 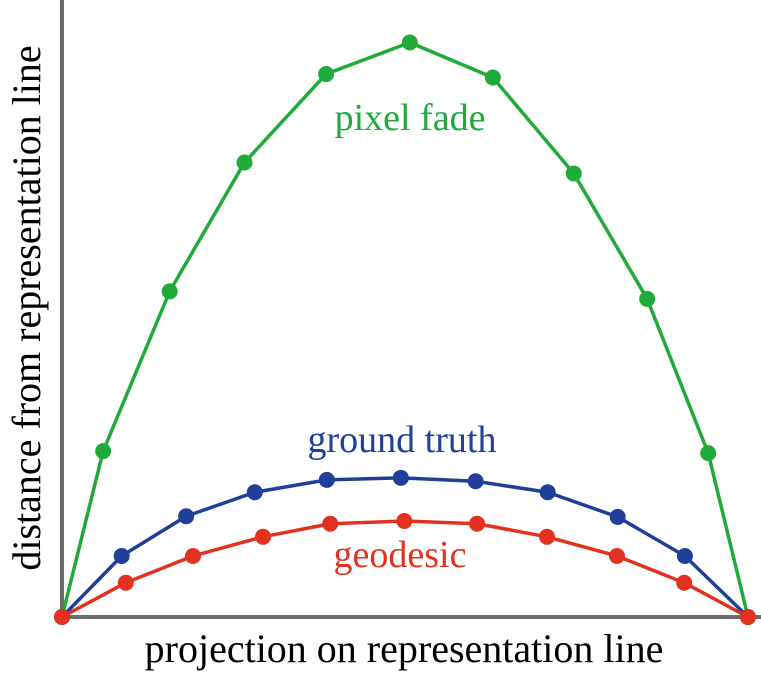 What do you see at coordinates (400, 555) in the screenshot?
I see `series-label: geodesic` at bounding box center [400, 555].